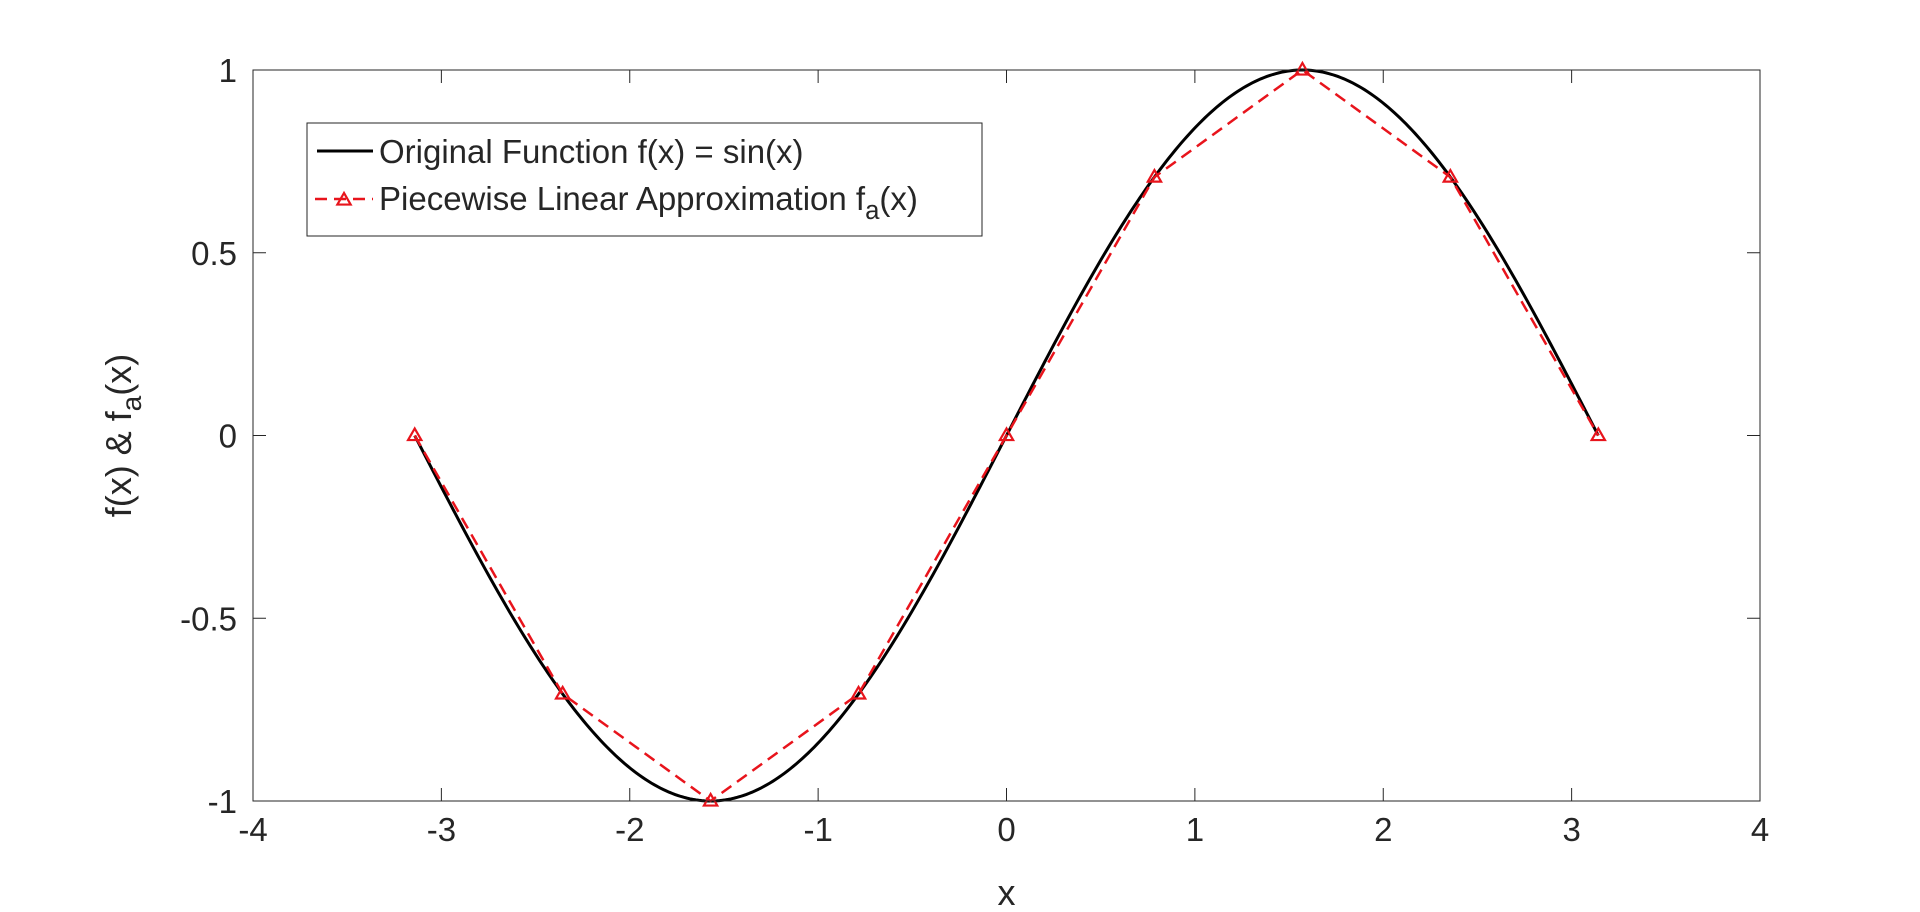  What do you see at coordinates (622, 198) in the screenshot?
I see `legend-label-approximation-main: Piecewise Linear Approximation f` at bounding box center [622, 198].